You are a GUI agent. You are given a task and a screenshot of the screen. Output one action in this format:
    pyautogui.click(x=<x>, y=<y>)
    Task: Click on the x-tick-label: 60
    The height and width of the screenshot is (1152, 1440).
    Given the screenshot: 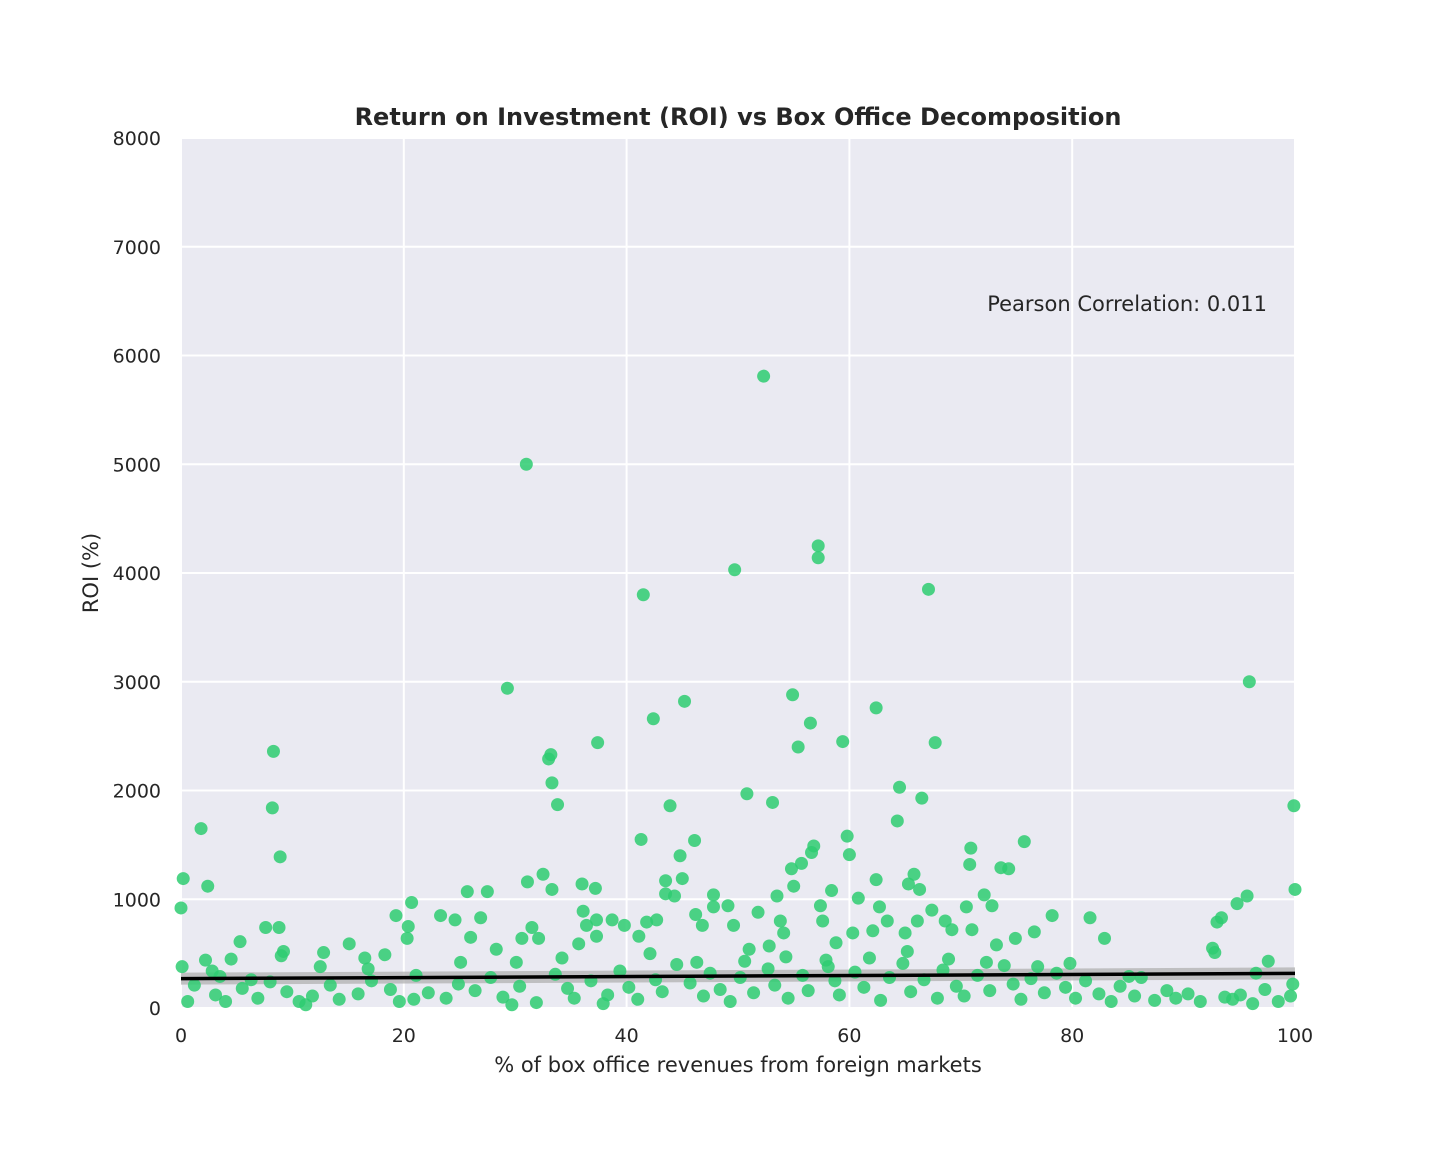 What is the action you would take?
    pyautogui.click(x=849, y=1036)
    